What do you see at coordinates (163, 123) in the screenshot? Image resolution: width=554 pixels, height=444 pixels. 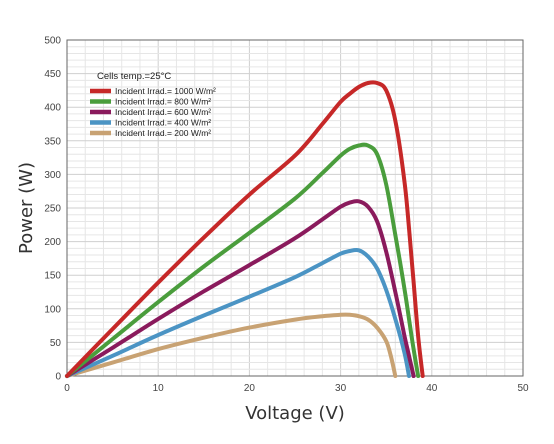 I see `legend-label: Incident Irrad.= 400 W/m²` at bounding box center [163, 123].